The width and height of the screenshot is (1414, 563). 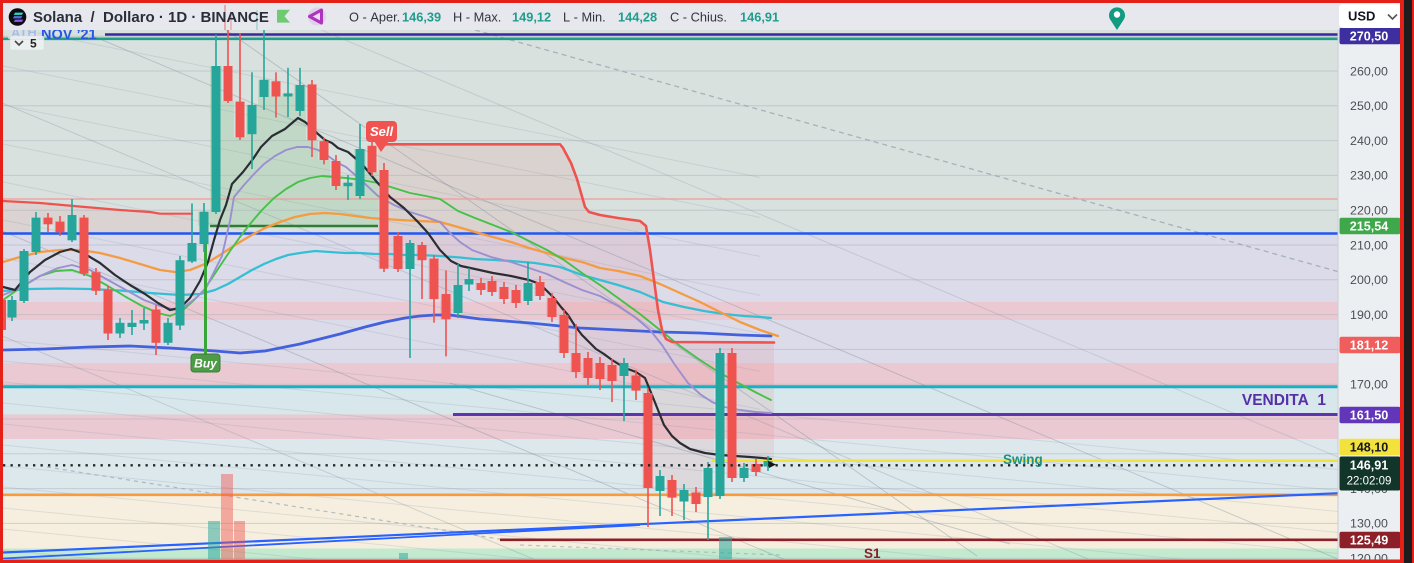 What do you see at coordinates (69, 35) in the screenshot?
I see `svg-text: NOV ’21` at bounding box center [69, 35].